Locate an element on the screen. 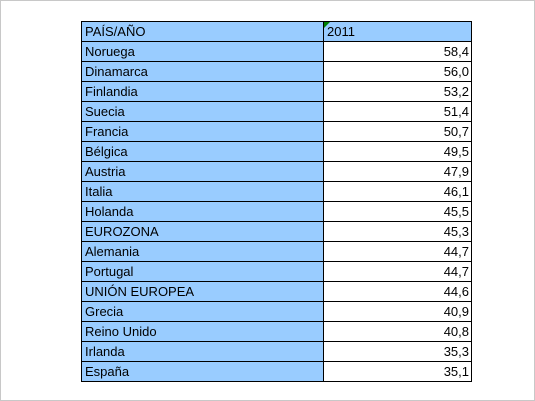  value-cell: 46,1 is located at coordinates (397, 191).